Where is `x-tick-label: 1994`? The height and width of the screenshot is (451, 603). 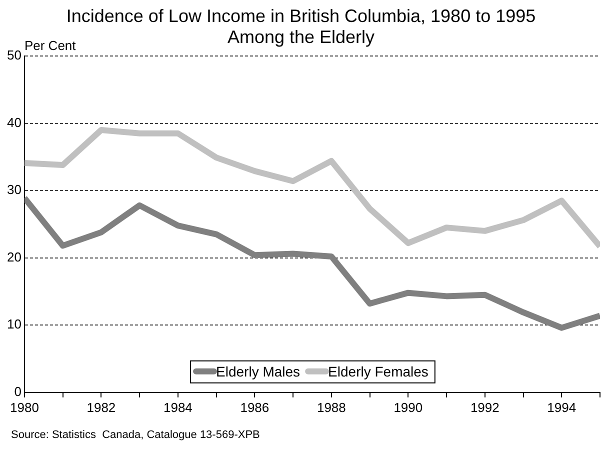 x-tick-label: 1994 is located at coordinates (561, 407).